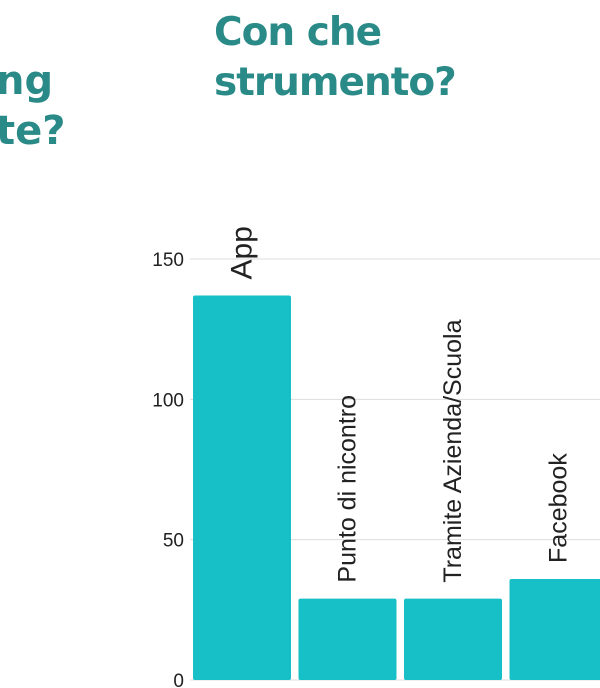 The height and width of the screenshot is (688, 600). What do you see at coordinates (348, 489) in the screenshot?
I see `category-label: Punto di nicontro` at bounding box center [348, 489].